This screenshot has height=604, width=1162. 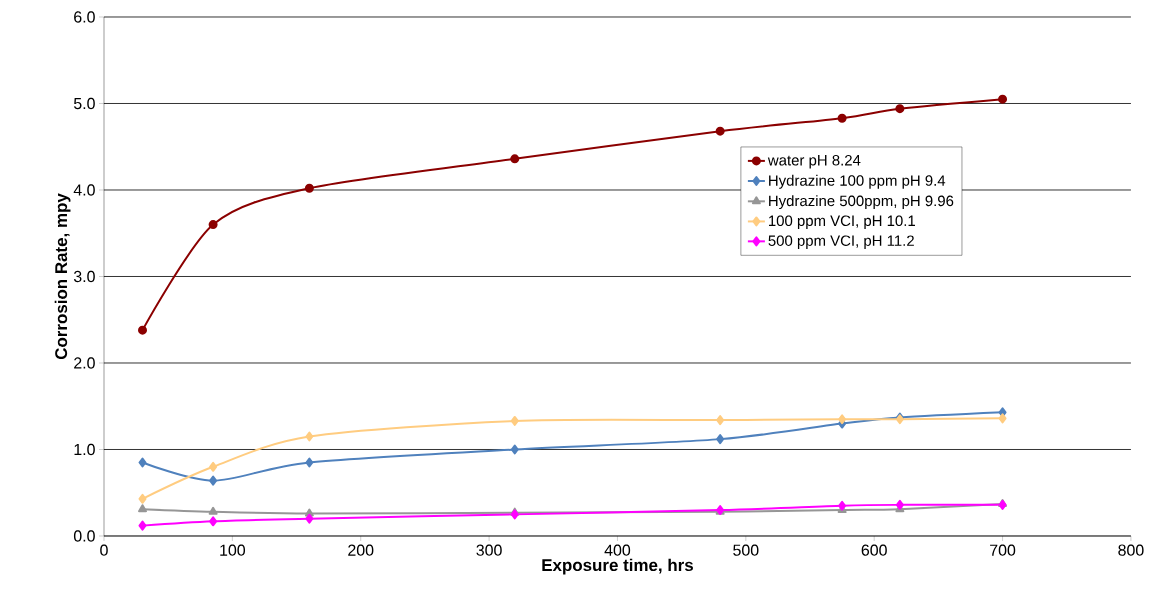 I want to click on x-axis-title: Exposure time, hrs, so click(x=617, y=566).